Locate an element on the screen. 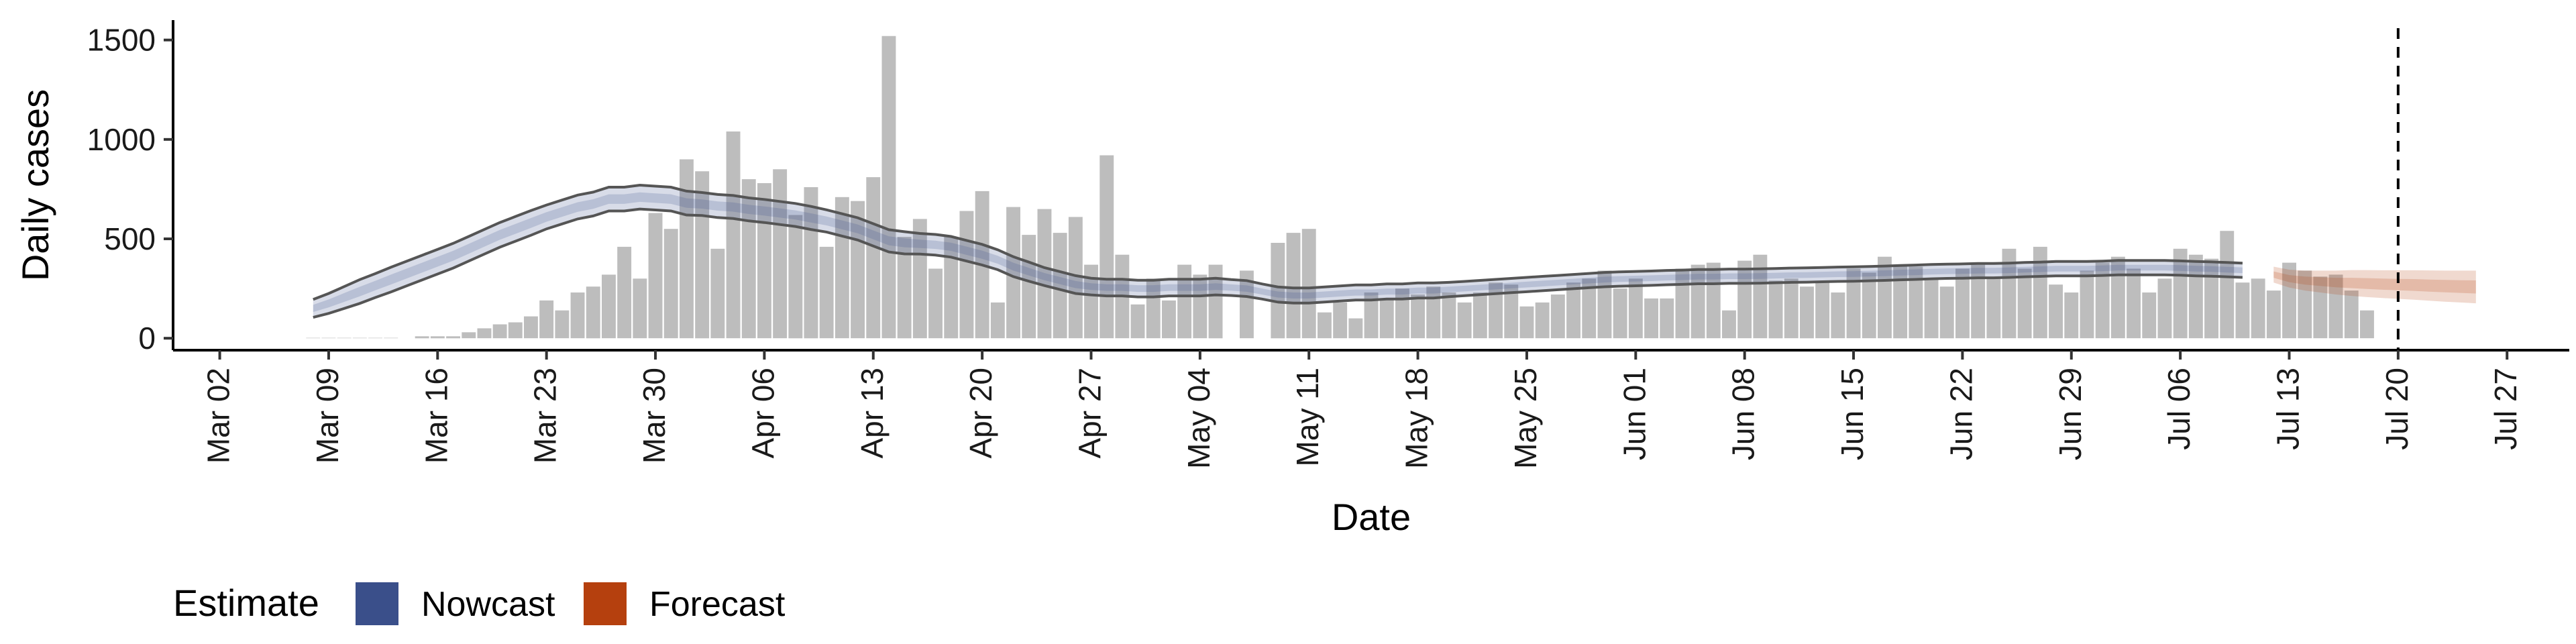 This screenshot has width=2576, height=644. x-tick-label: Mar 23 is located at coordinates (545, 416).